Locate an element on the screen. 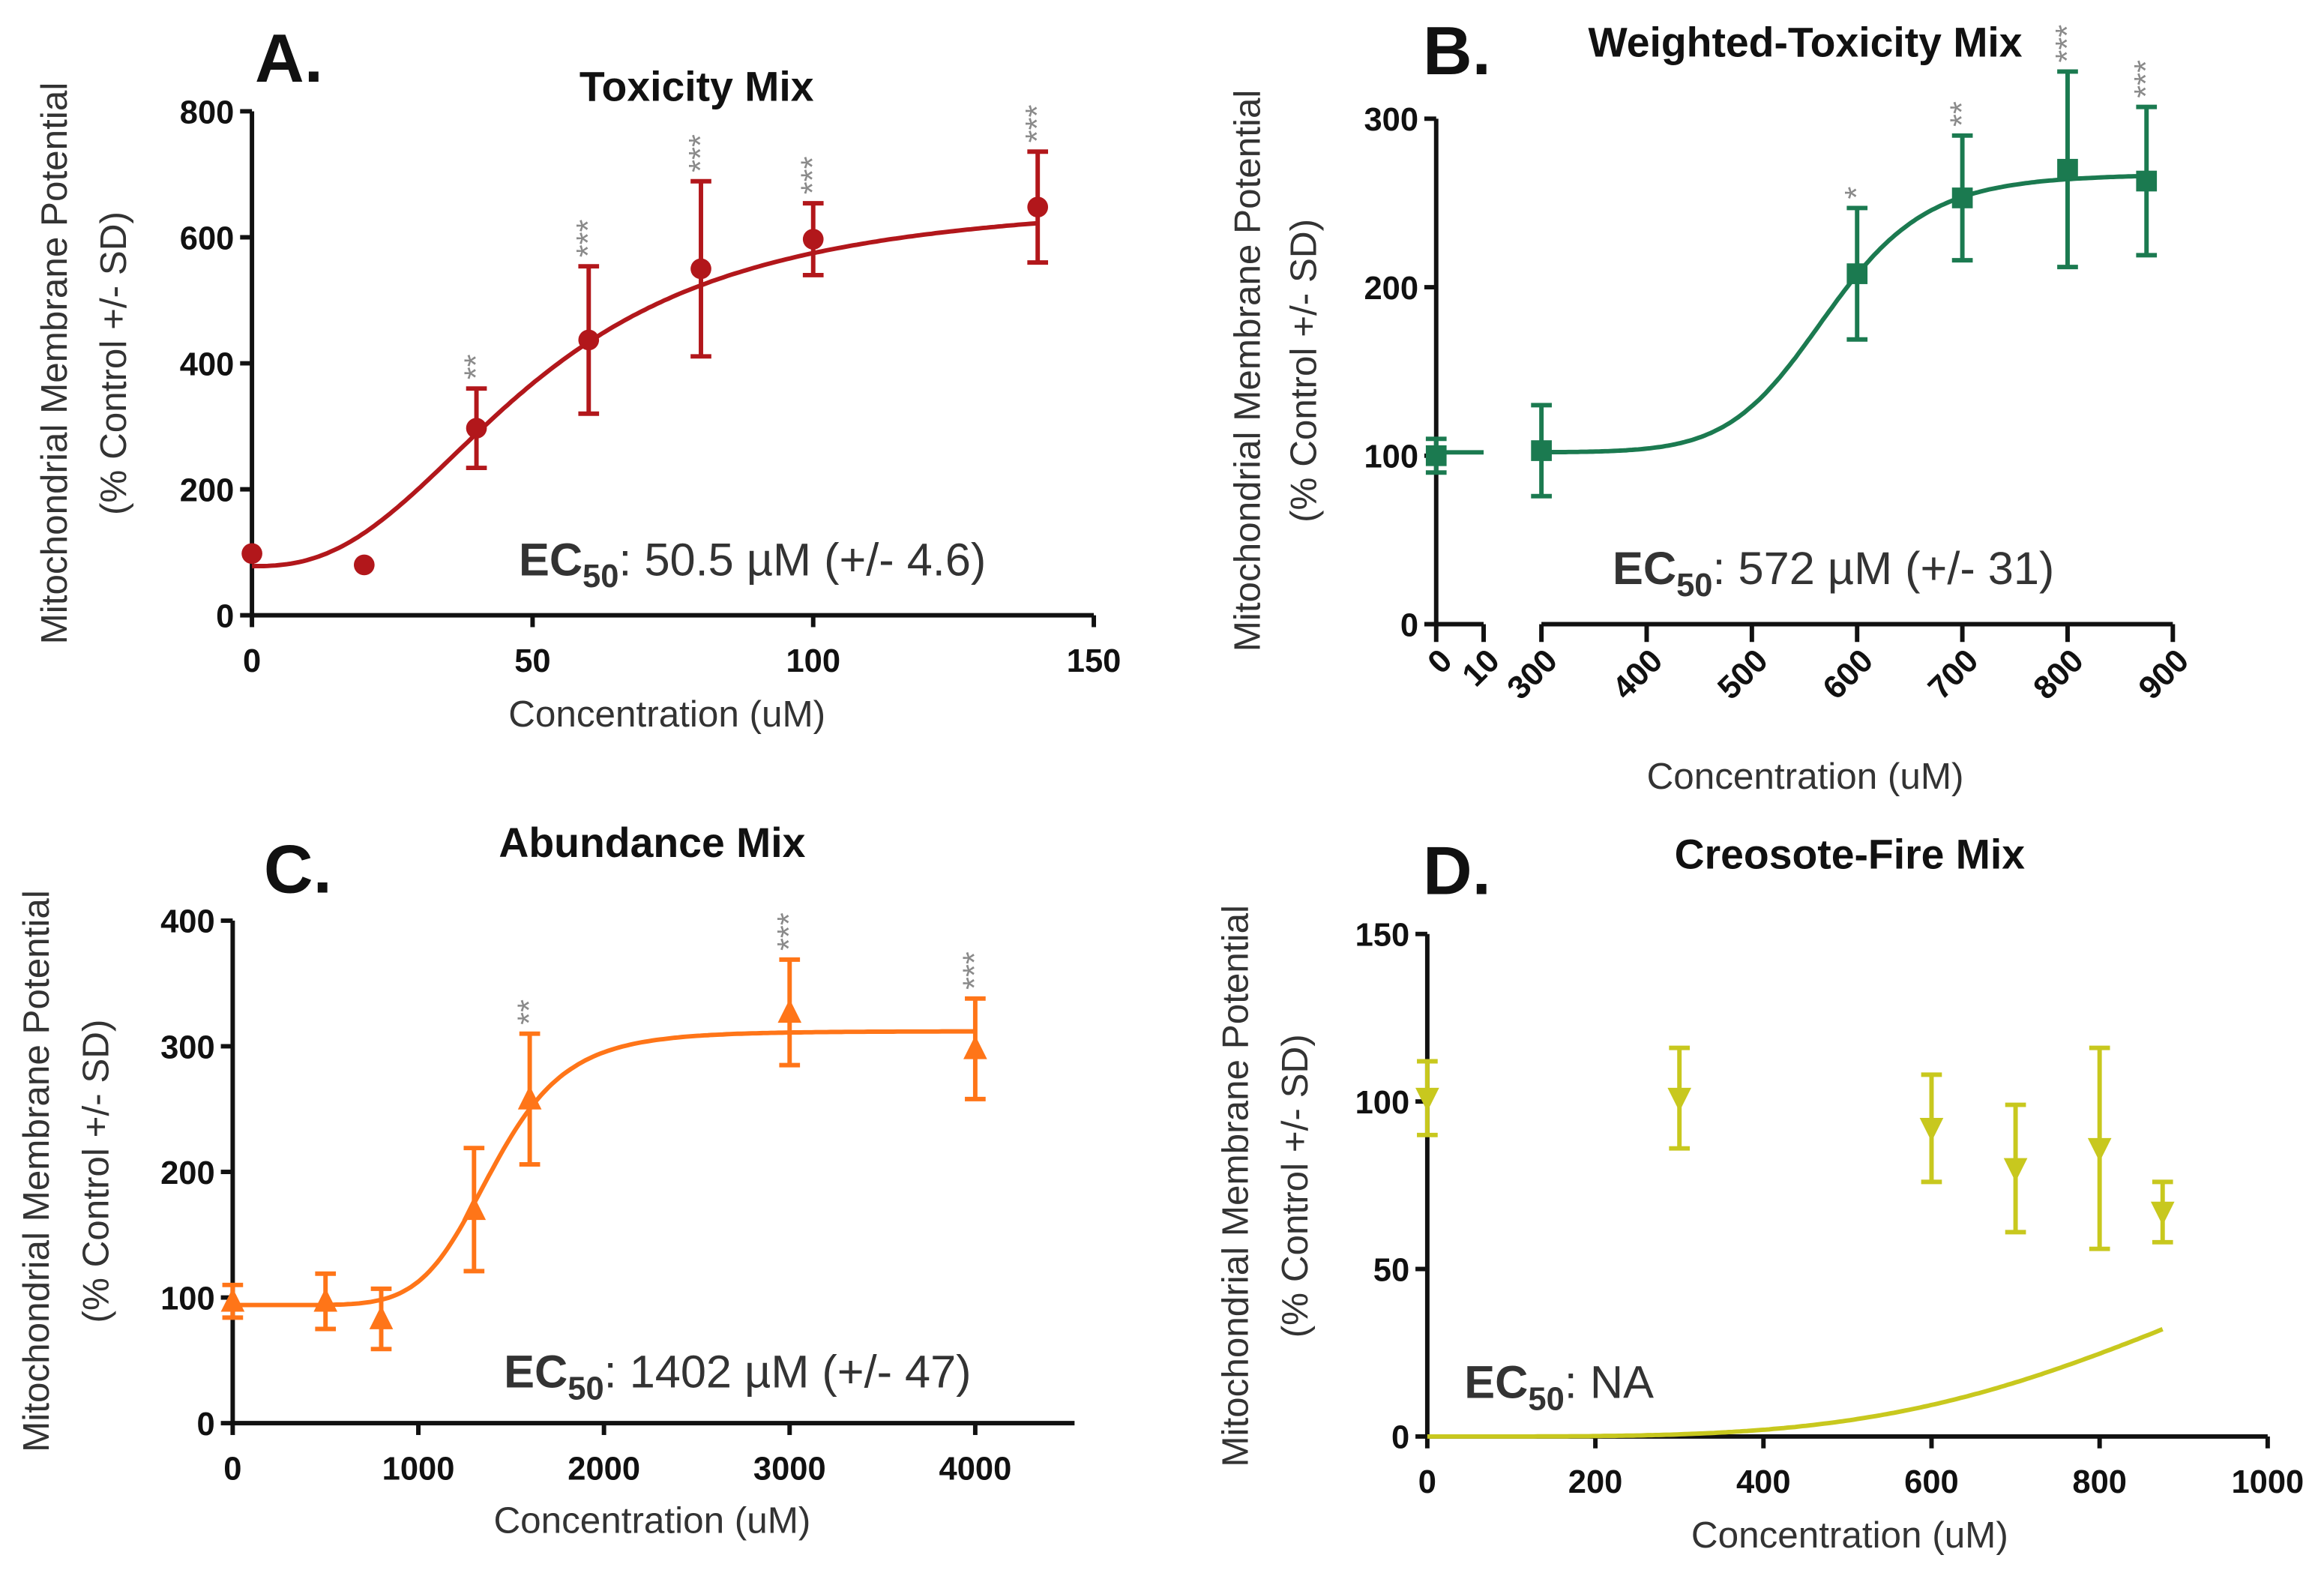 The width and height of the screenshot is (2324, 1573). ec50-value: : 1402 µM (+/- 47) is located at coordinates (788, 1373).